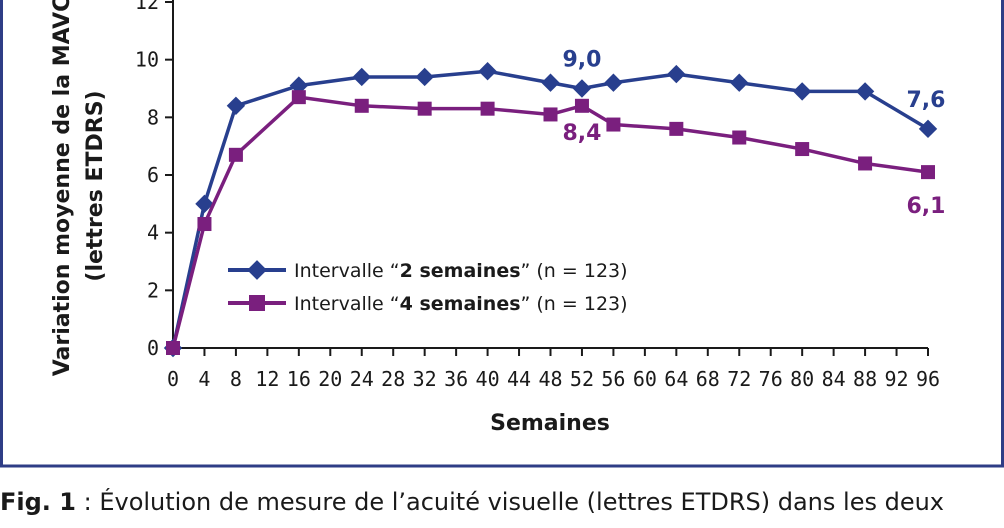 This screenshot has height=528, width=1004. Describe the element at coordinates (204, 379) in the screenshot. I see `x-tick-label: 4` at that location.